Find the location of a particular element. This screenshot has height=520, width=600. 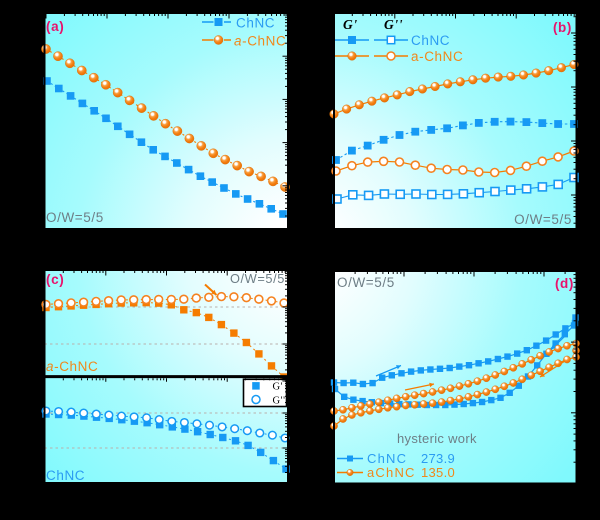

svg-text: (b) is located at coordinates (562, 27).